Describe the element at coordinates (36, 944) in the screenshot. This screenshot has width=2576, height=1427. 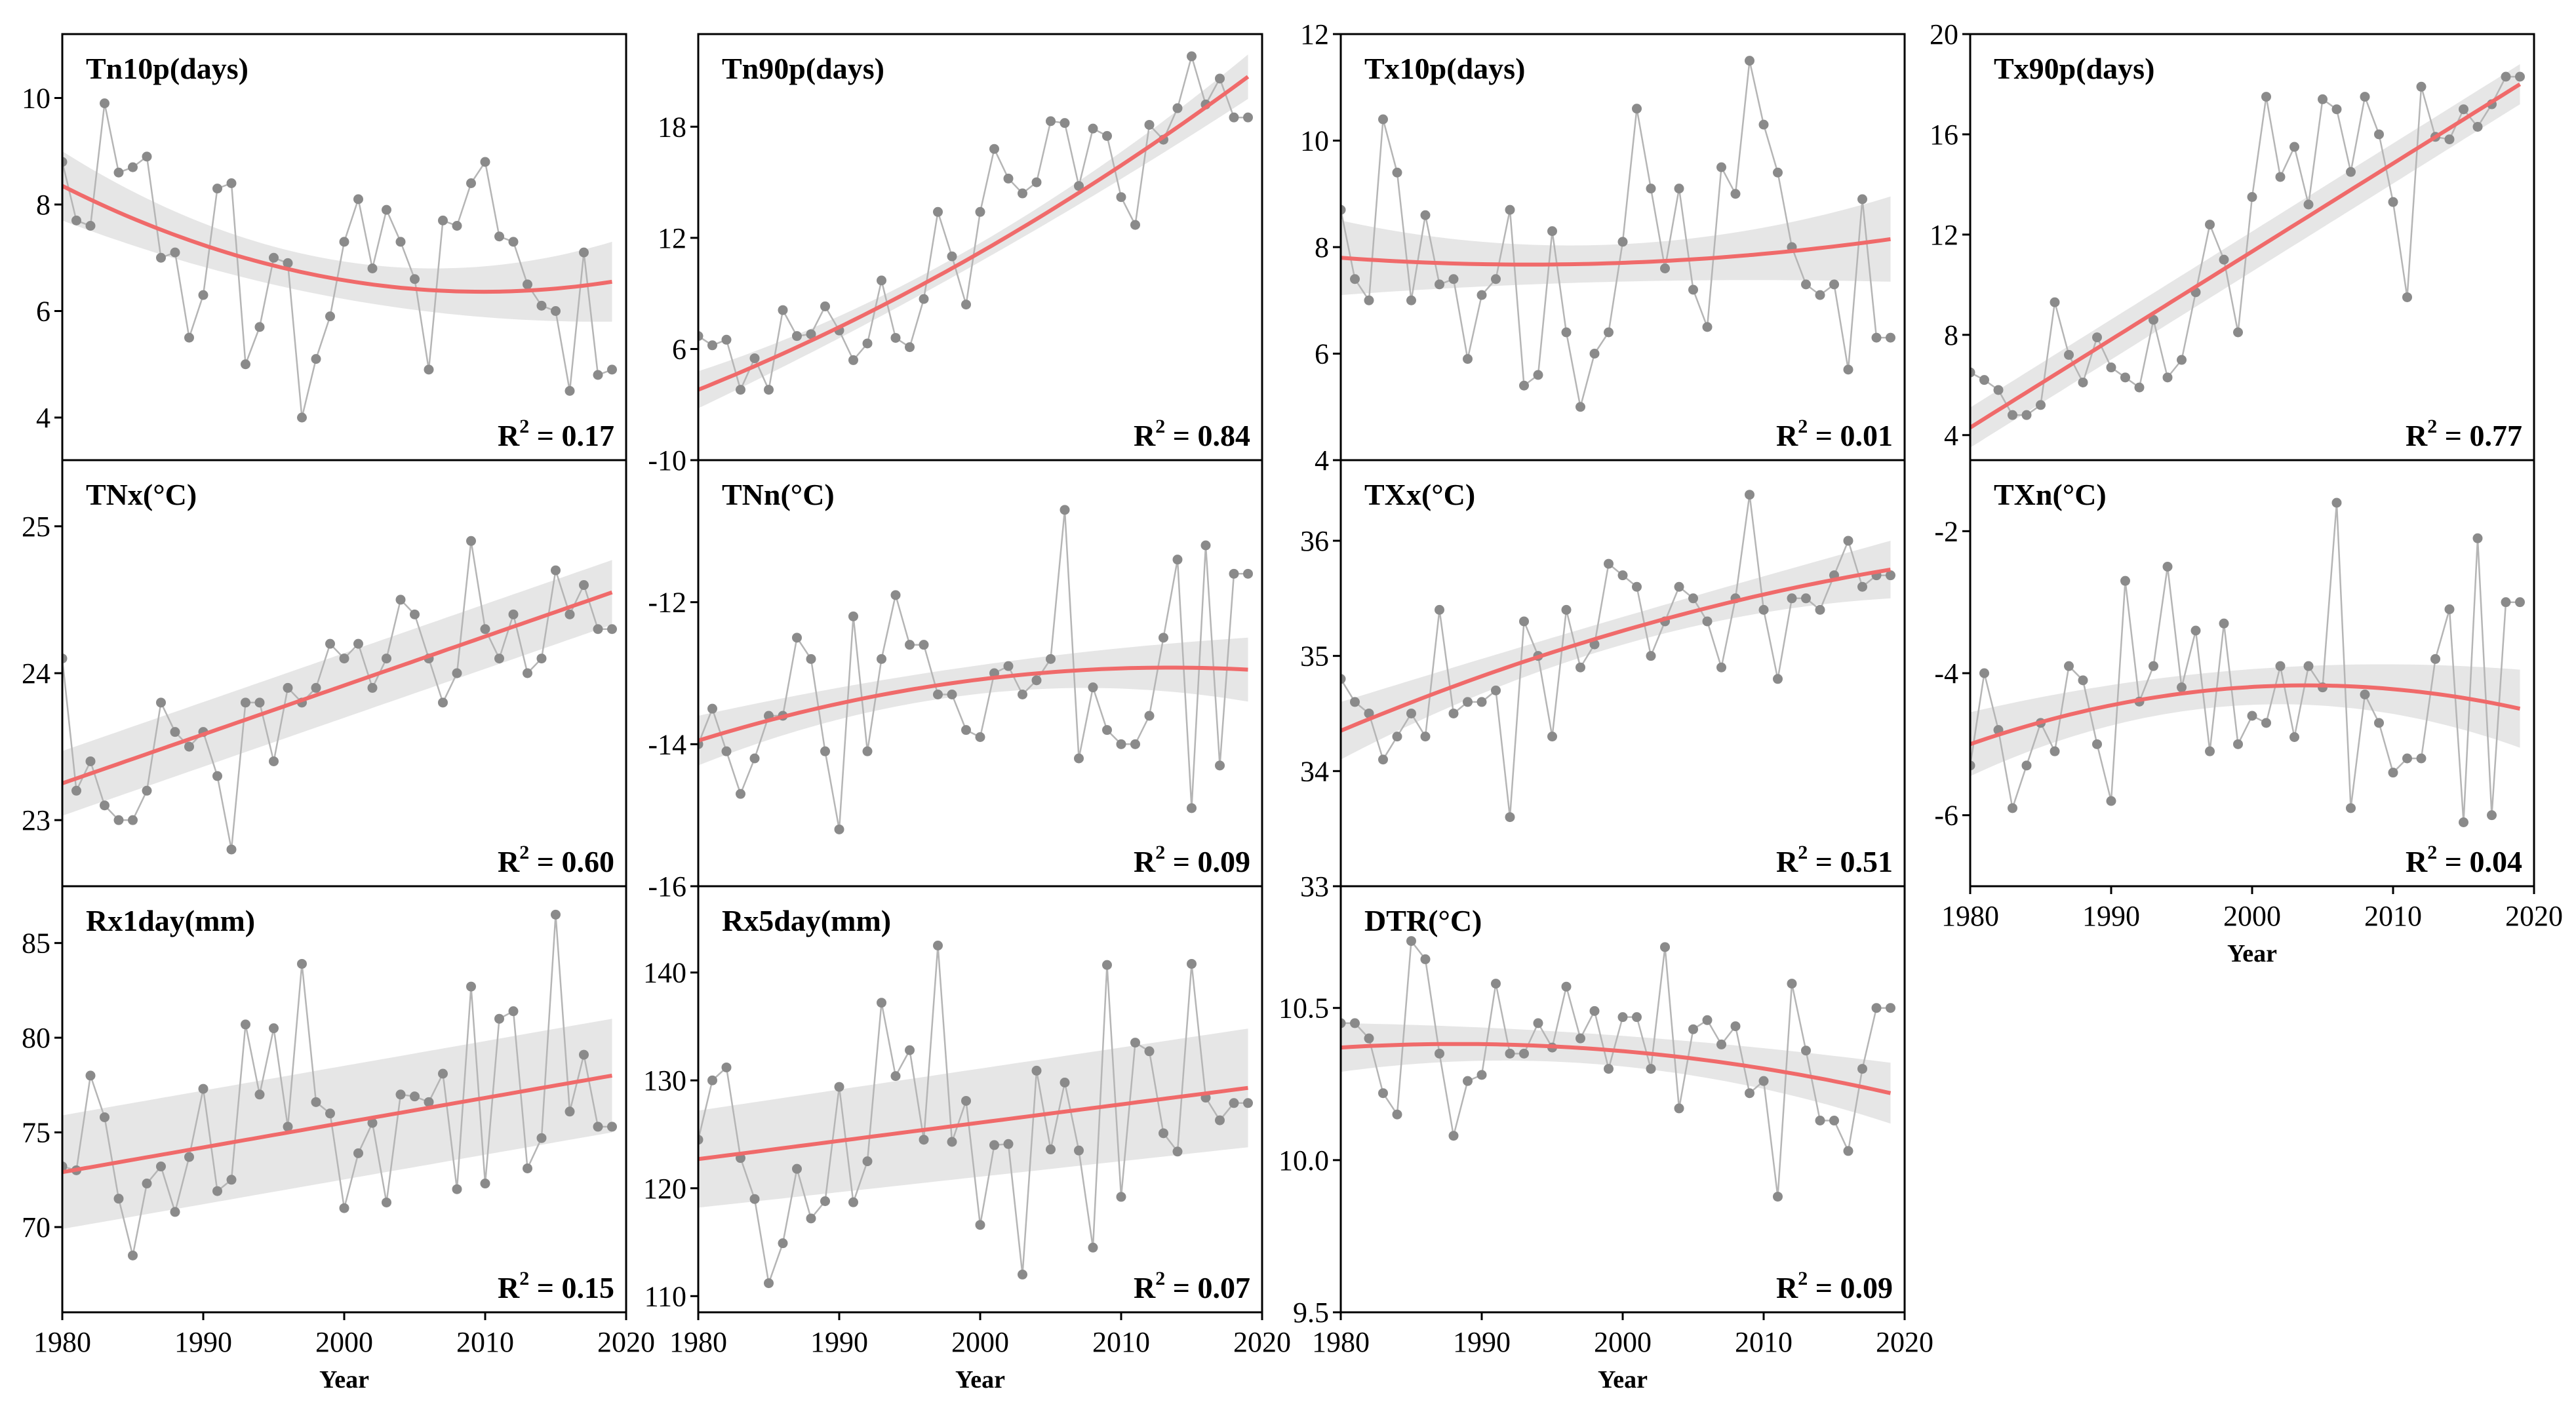
I see `y-tick-label: 85` at that location.